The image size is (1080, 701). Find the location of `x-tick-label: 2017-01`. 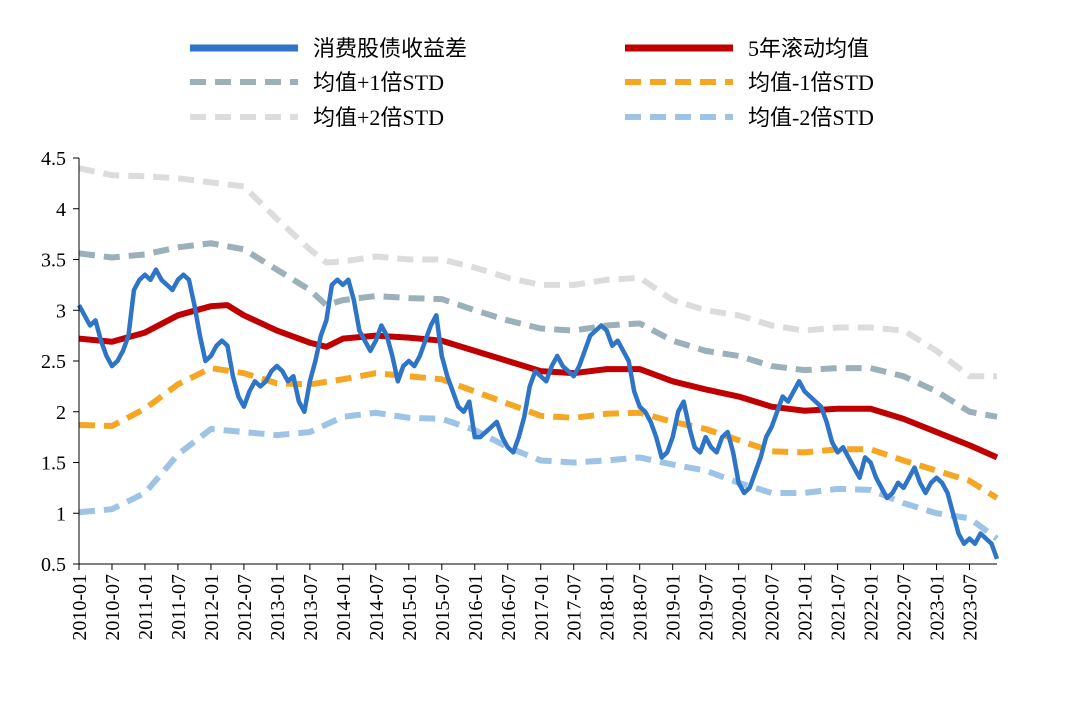

x-tick-label: 2017-01 is located at coordinates (542, 607).